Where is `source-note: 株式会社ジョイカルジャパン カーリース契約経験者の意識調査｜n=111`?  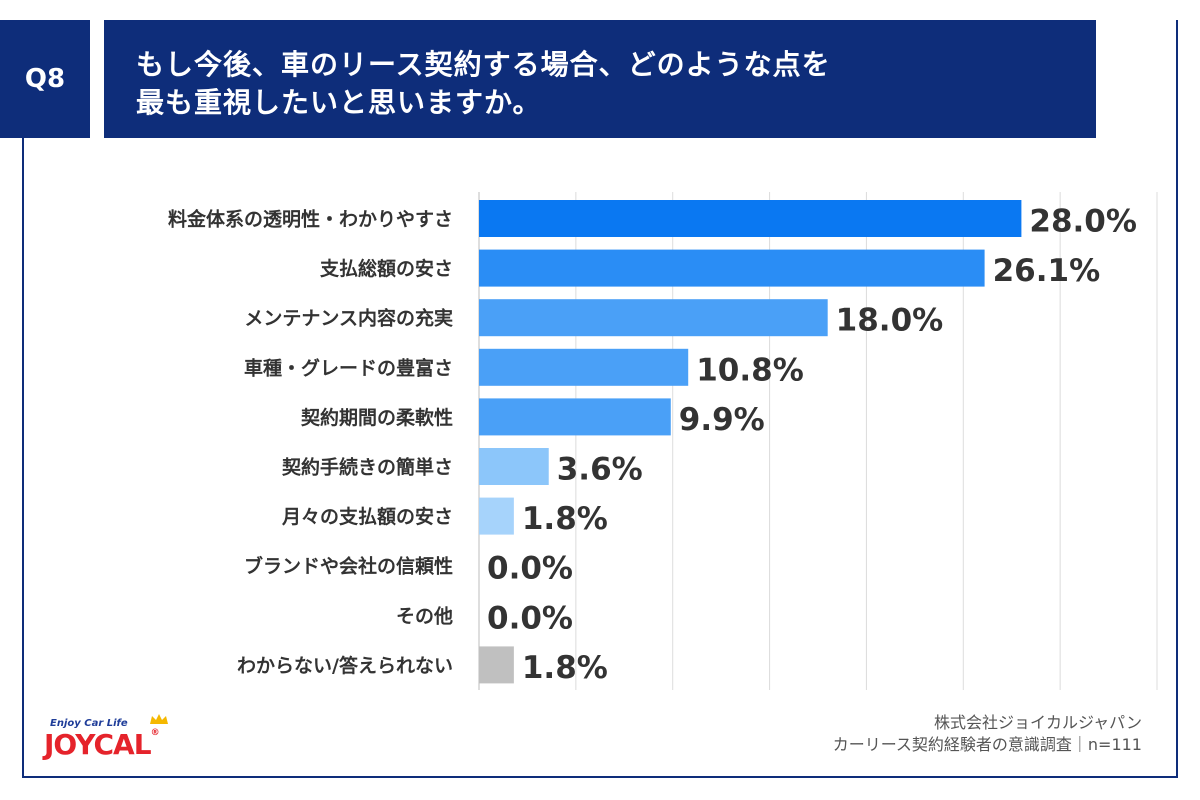 source-note: 株式会社ジョイカルジャパン カーリース契約経験者の意識調査｜n=111 is located at coordinates (987, 734).